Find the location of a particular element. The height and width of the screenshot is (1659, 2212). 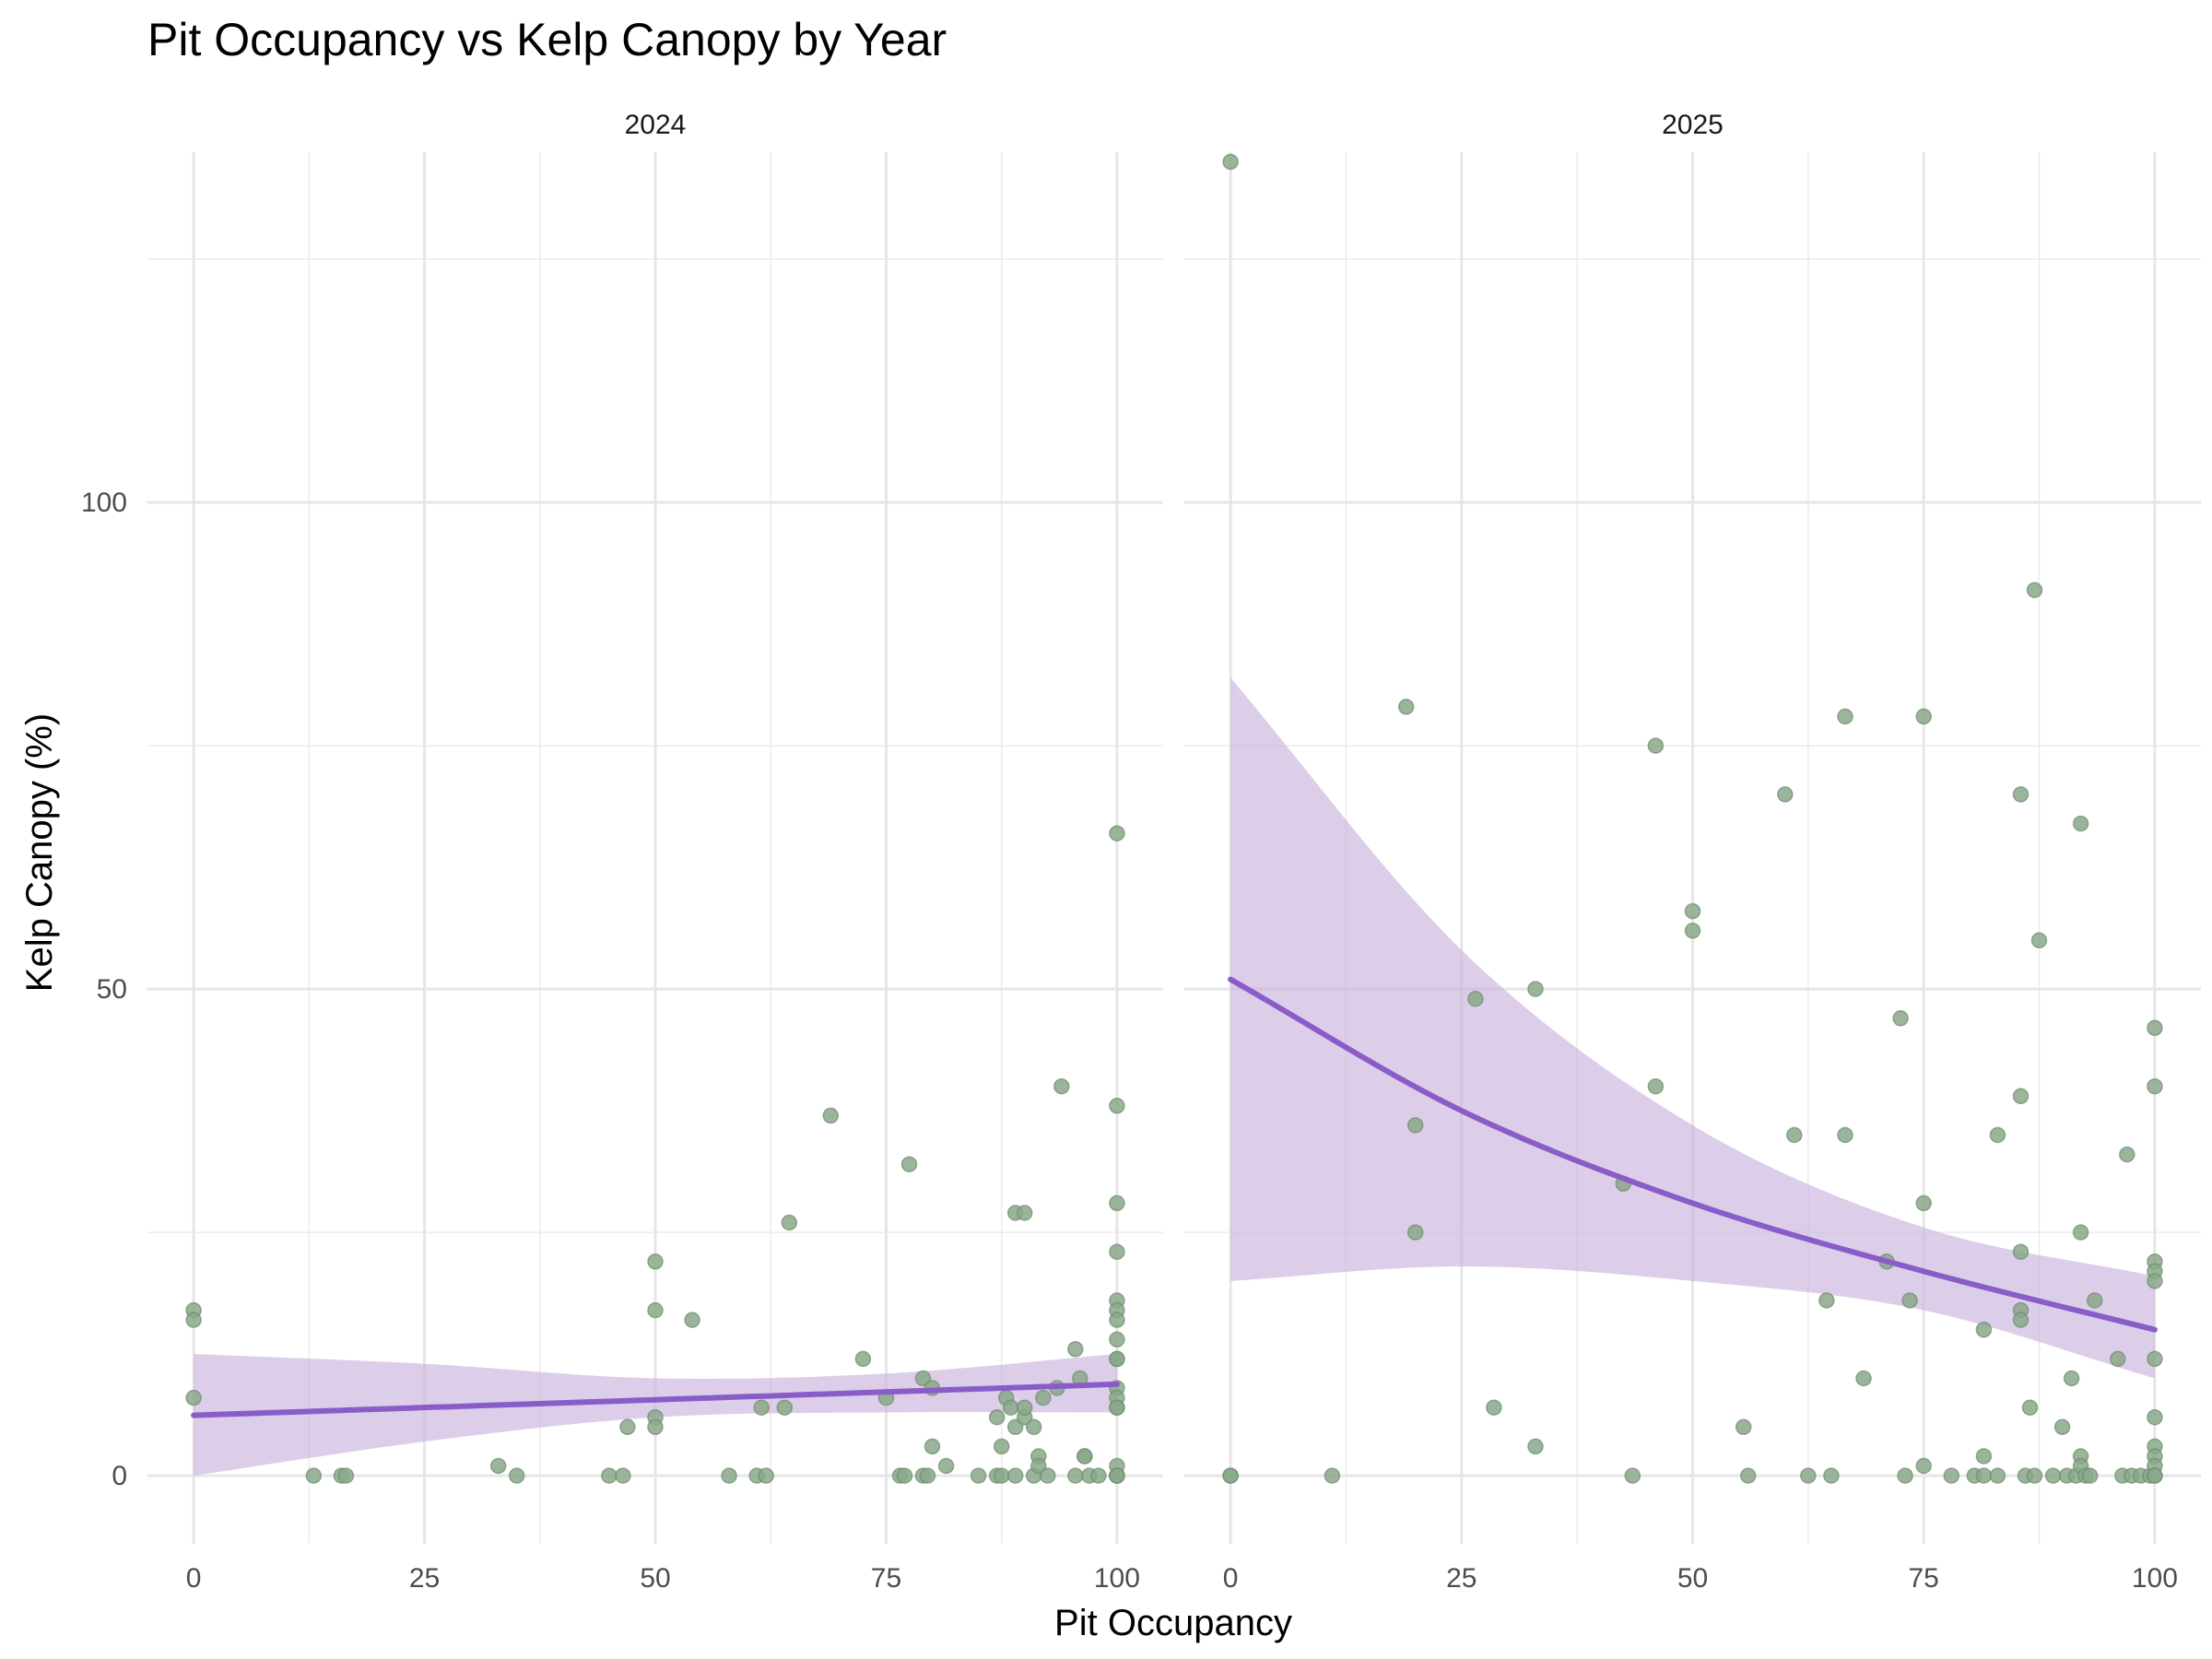

facet-label: 2024 is located at coordinates (656, 125).